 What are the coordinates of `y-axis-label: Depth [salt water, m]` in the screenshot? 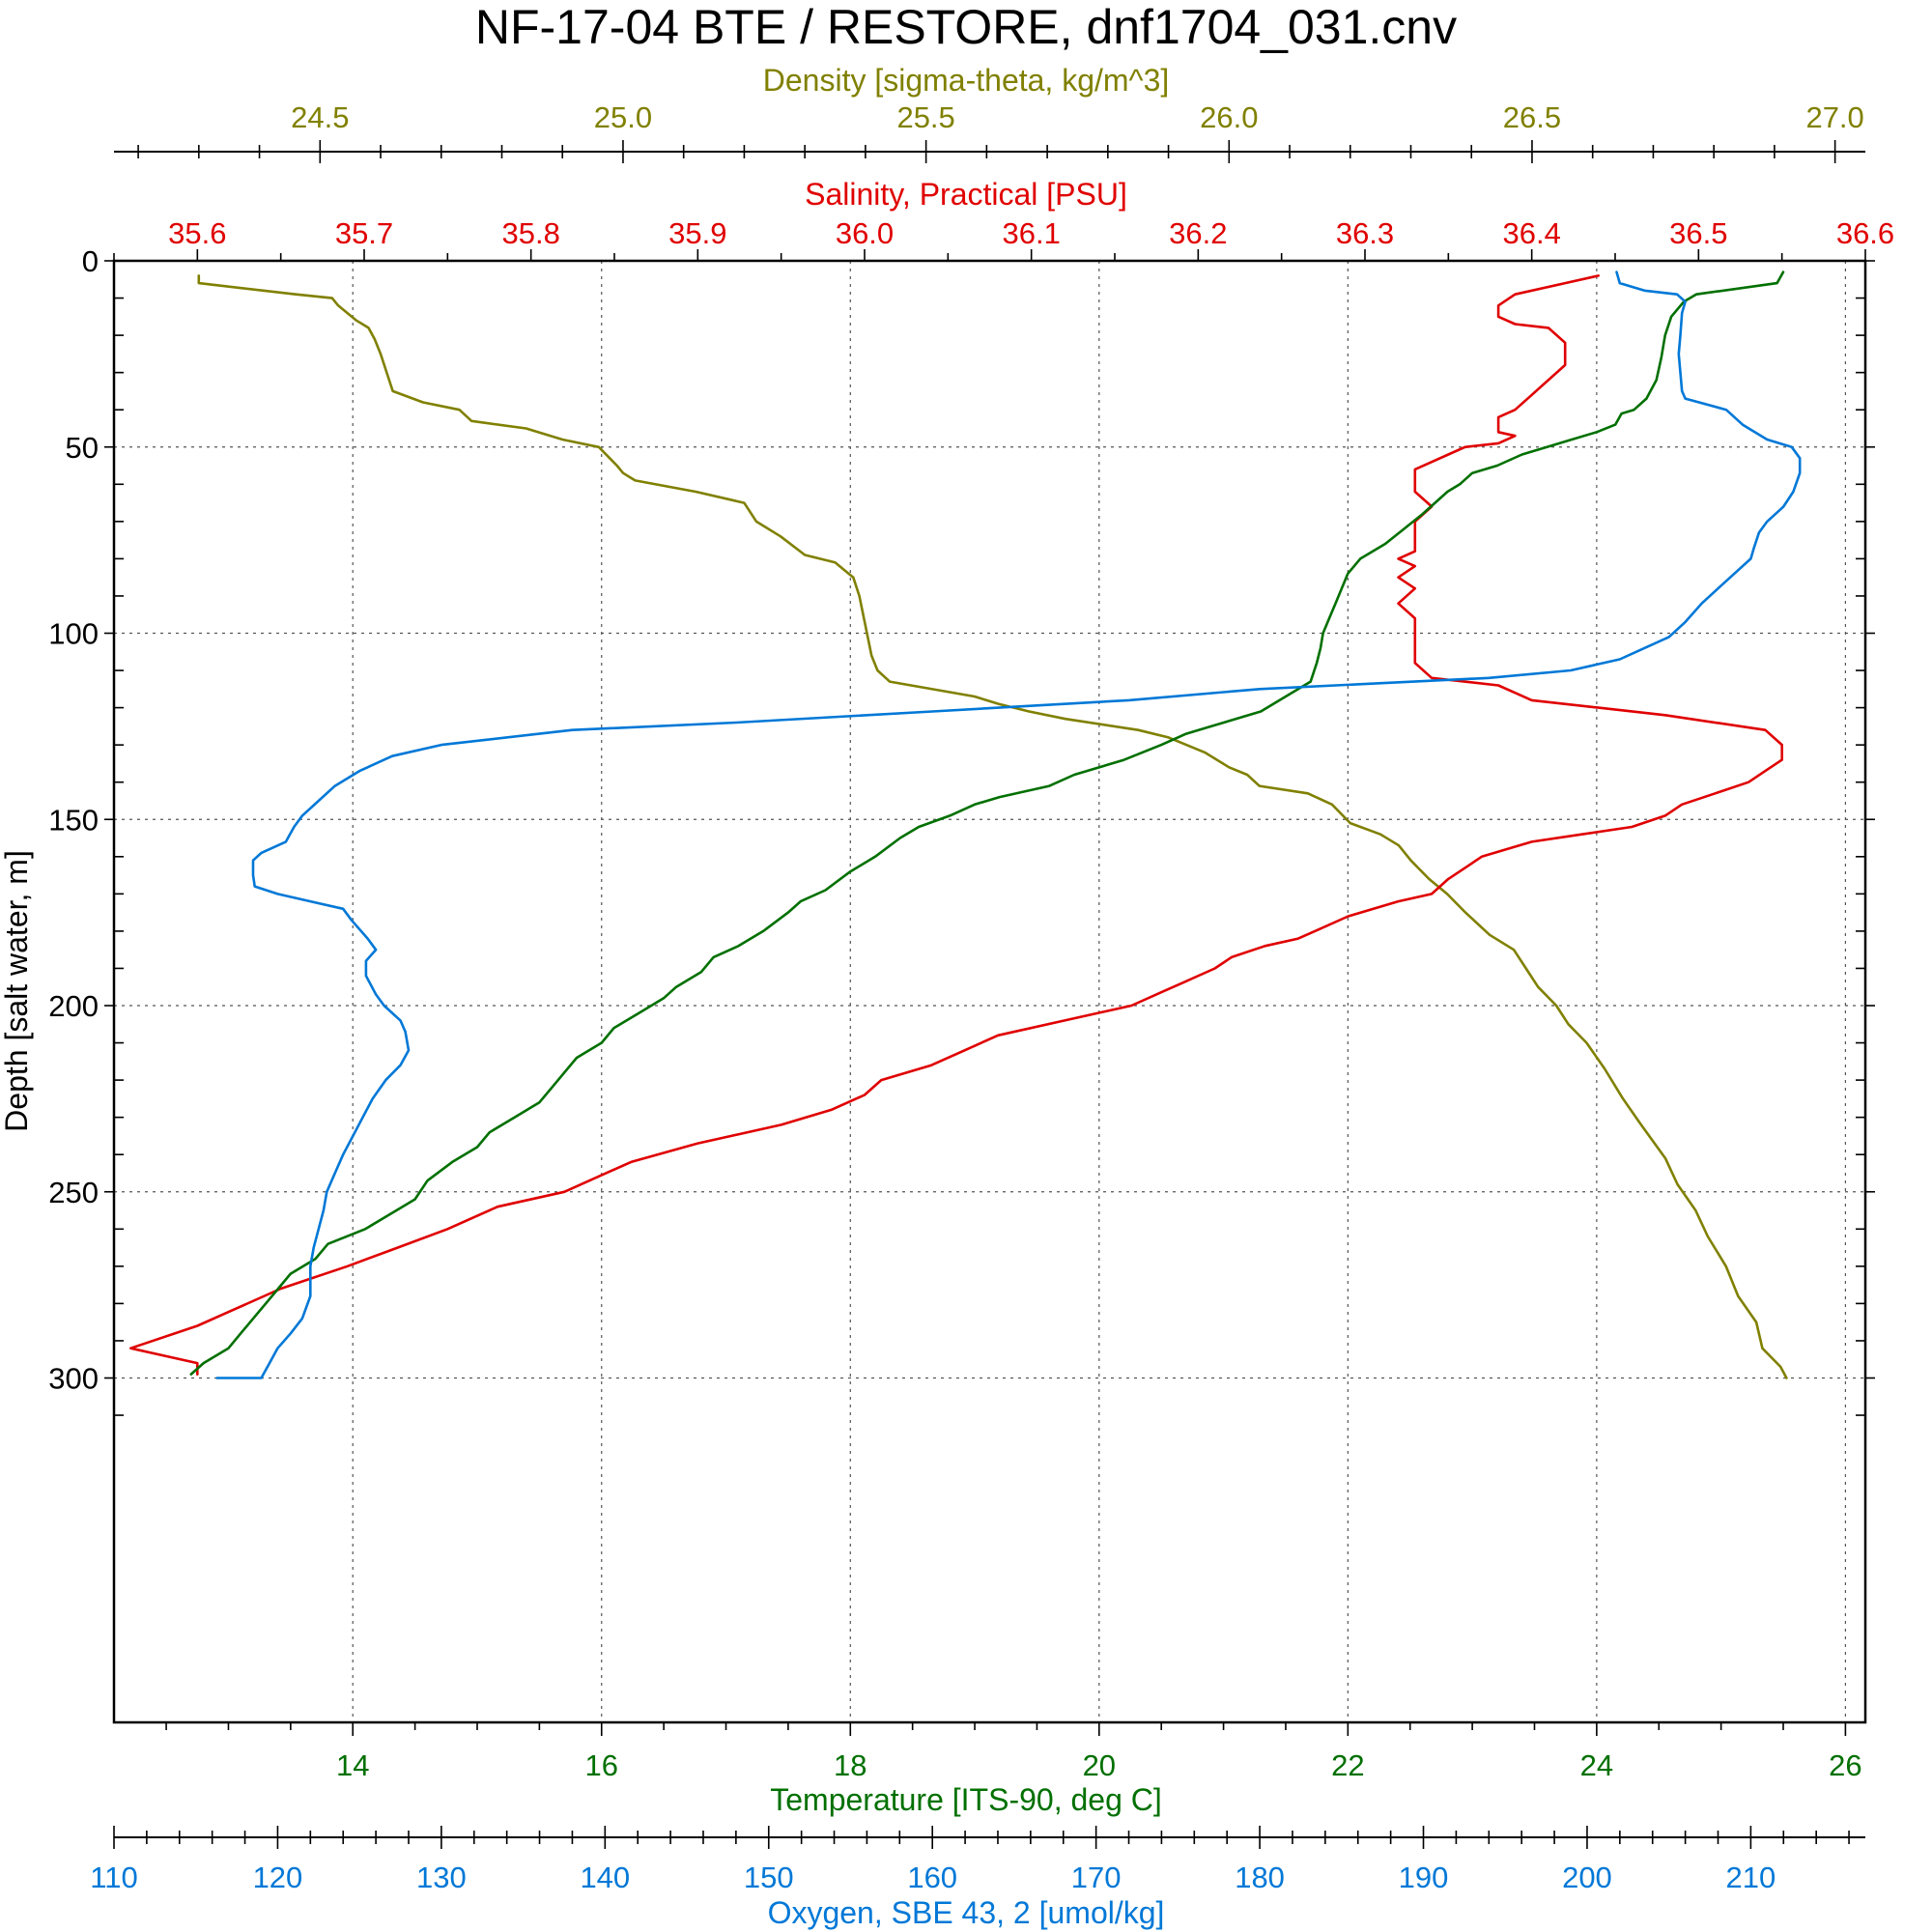 It's located at (17, 991).